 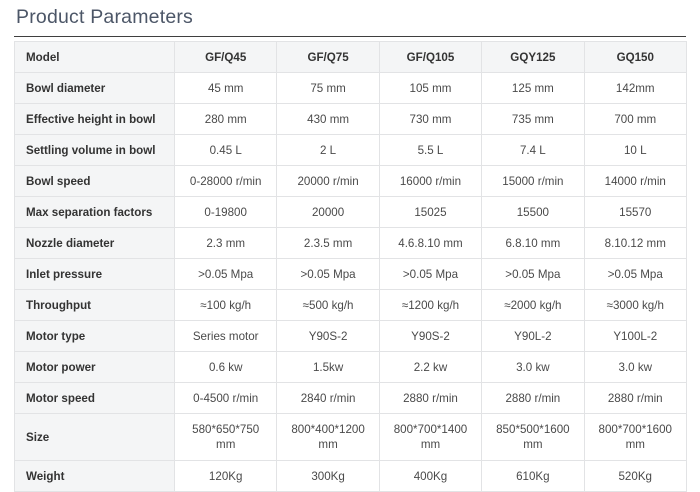 I want to click on table-cell: 0-19800, so click(x=225, y=212).